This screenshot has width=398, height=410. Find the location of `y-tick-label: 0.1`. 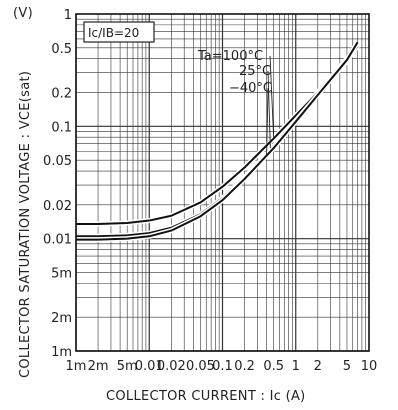

y-tick-label: 0.1 is located at coordinates (61, 127).